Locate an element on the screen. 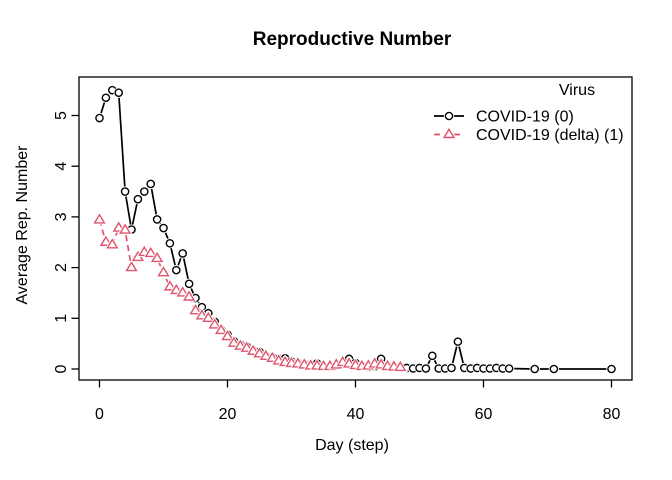  y-tick-label: 2 is located at coordinates (61, 267).